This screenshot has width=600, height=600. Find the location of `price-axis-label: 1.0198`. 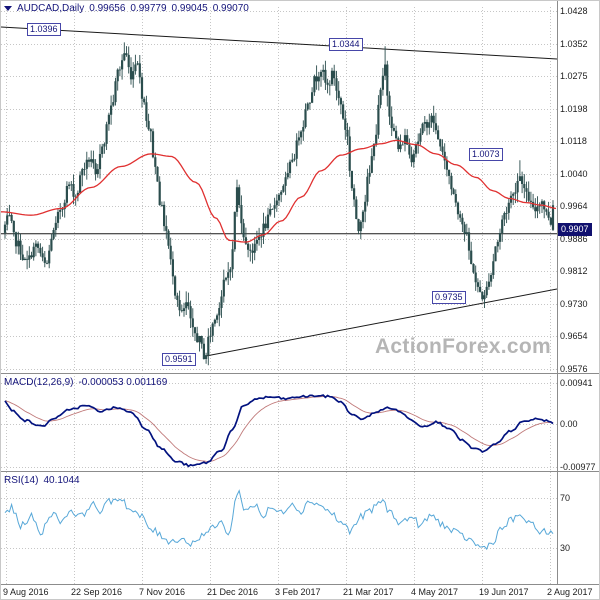

price-axis-label: 1.0198 is located at coordinates (574, 109).